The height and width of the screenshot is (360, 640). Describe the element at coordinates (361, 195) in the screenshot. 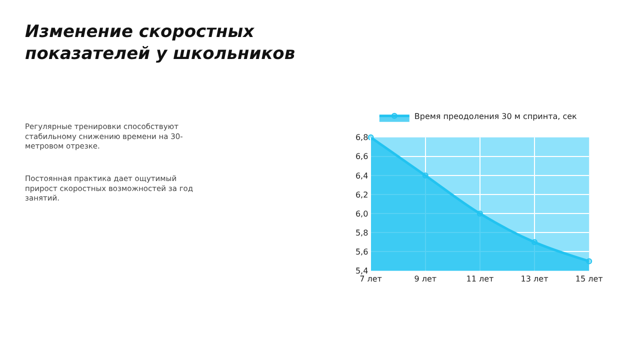

I see `y-tick-label: 6,2` at that location.